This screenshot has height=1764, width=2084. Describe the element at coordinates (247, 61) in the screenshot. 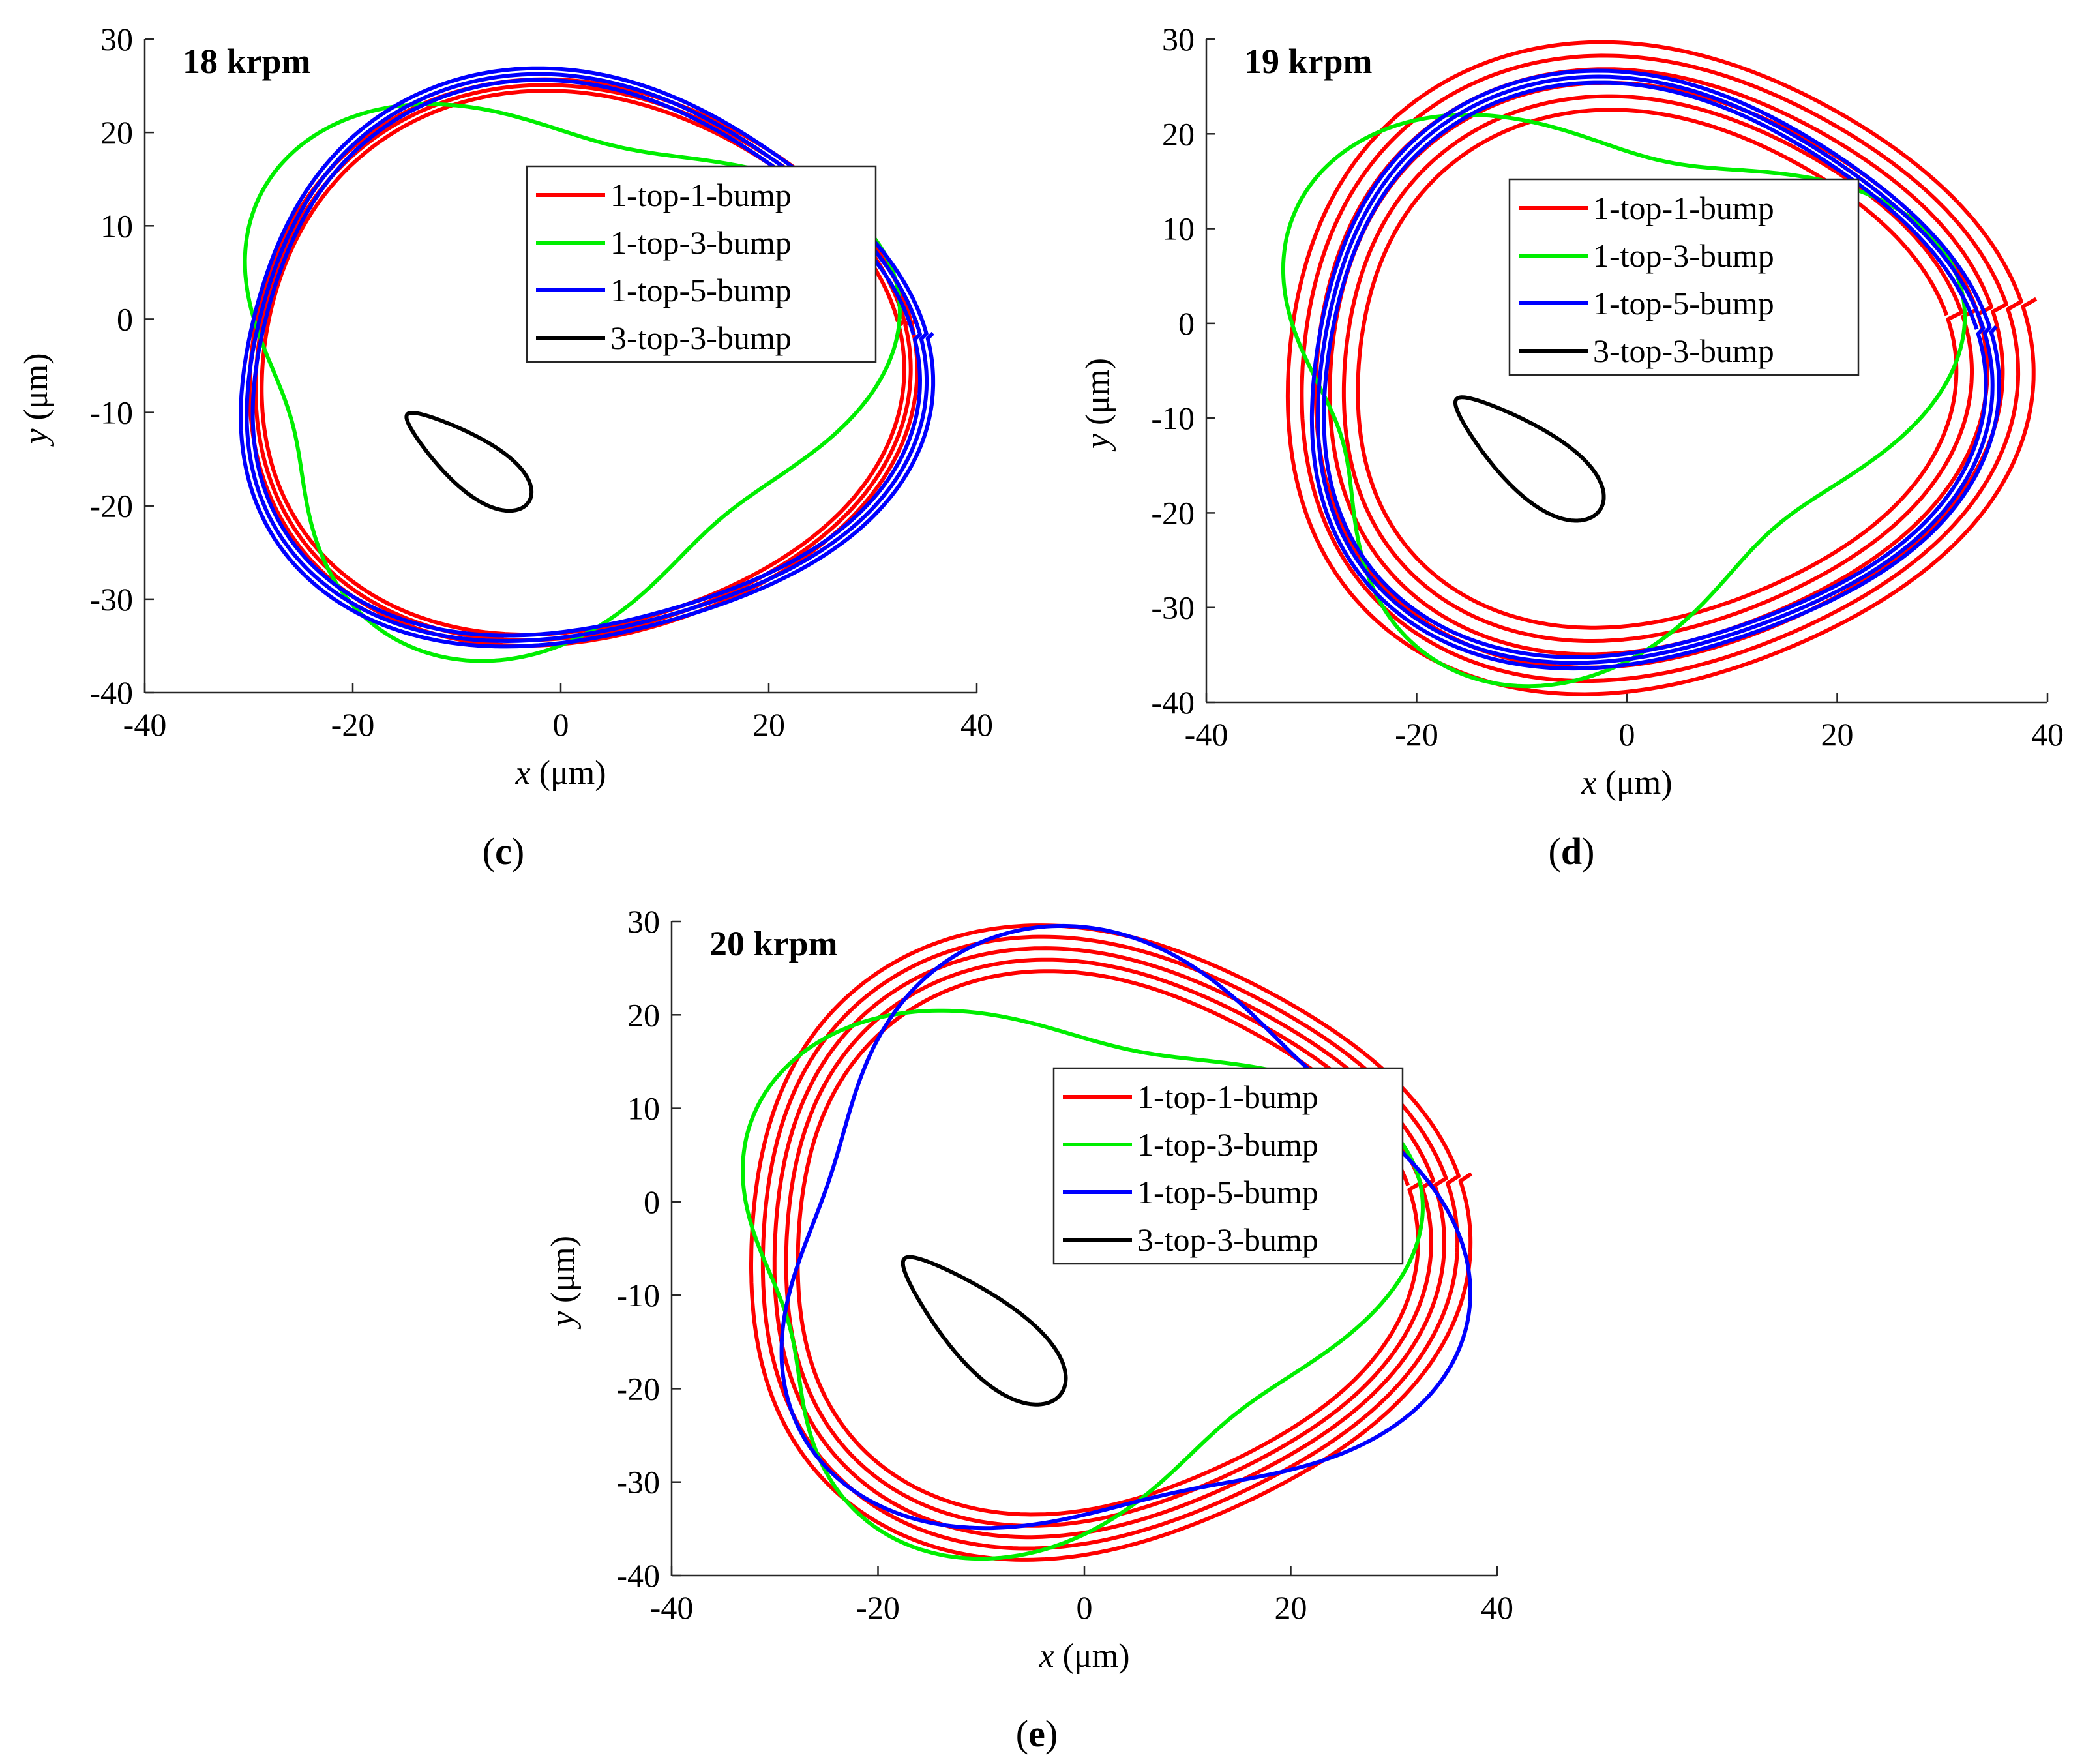

I see `panel-title: 18 krpm` at that location.